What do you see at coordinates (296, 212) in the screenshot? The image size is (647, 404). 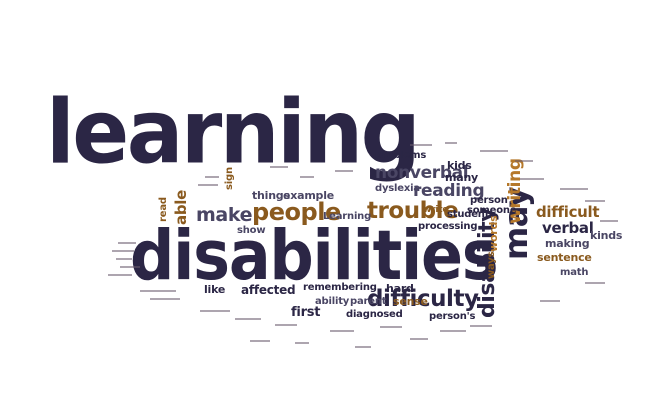 I see `word-people: people` at bounding box center [296, 212].